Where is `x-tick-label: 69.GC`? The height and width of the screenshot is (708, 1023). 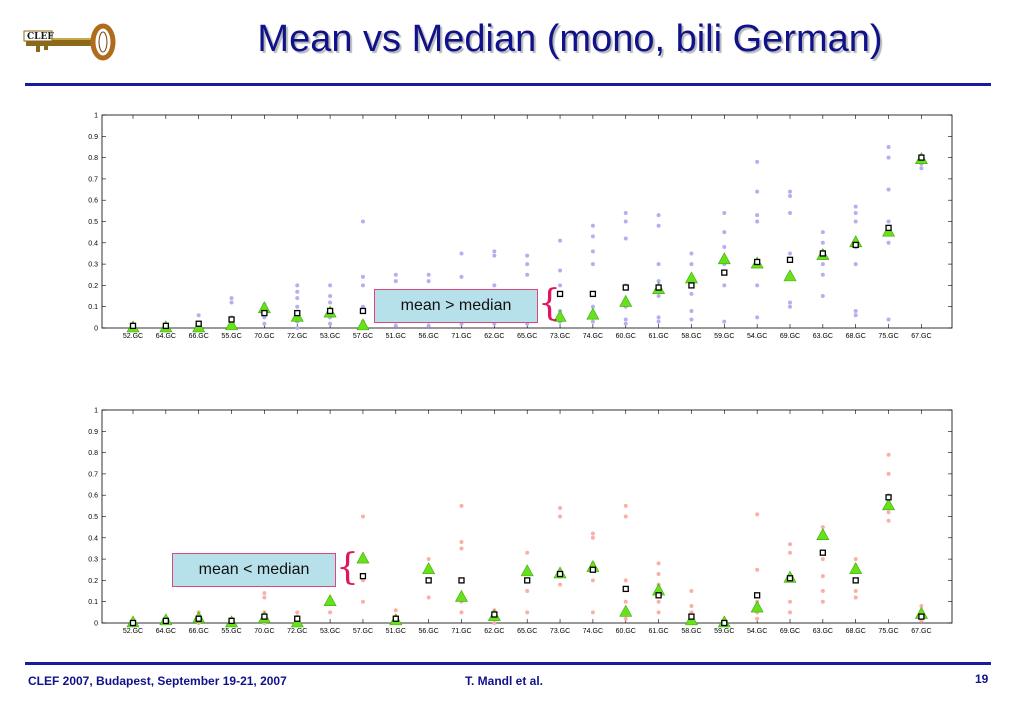
x-tick-label: 69.GC is located at coordinates (790, 336).